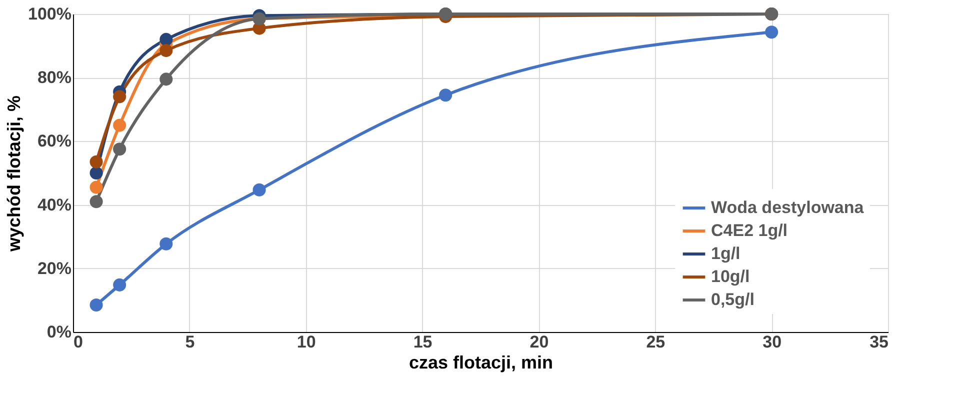  Describe the element at coordinates (54, 204) in the screenshot. I see `y-tick-label: 40%` at that location.